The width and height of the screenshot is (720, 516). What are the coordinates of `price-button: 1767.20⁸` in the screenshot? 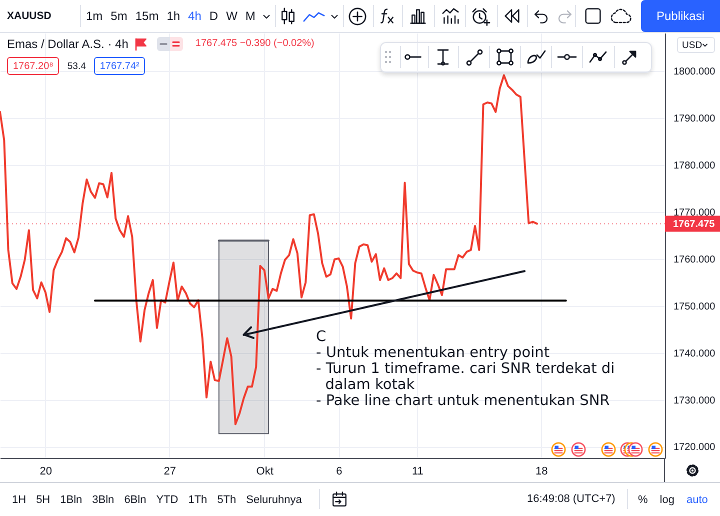 It's located at (33, 66).